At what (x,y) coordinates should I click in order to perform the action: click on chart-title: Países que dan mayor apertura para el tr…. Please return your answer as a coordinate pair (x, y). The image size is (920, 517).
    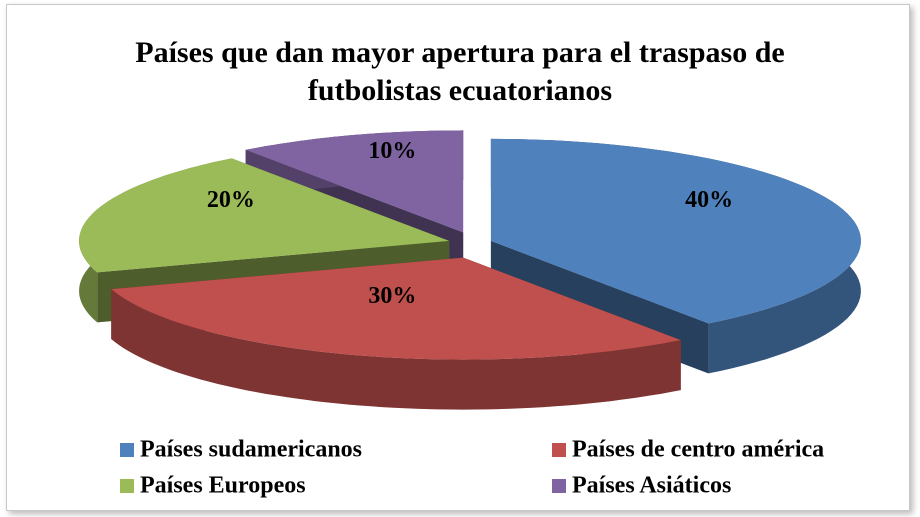
    Looking at the image, I should click on (460, 71).